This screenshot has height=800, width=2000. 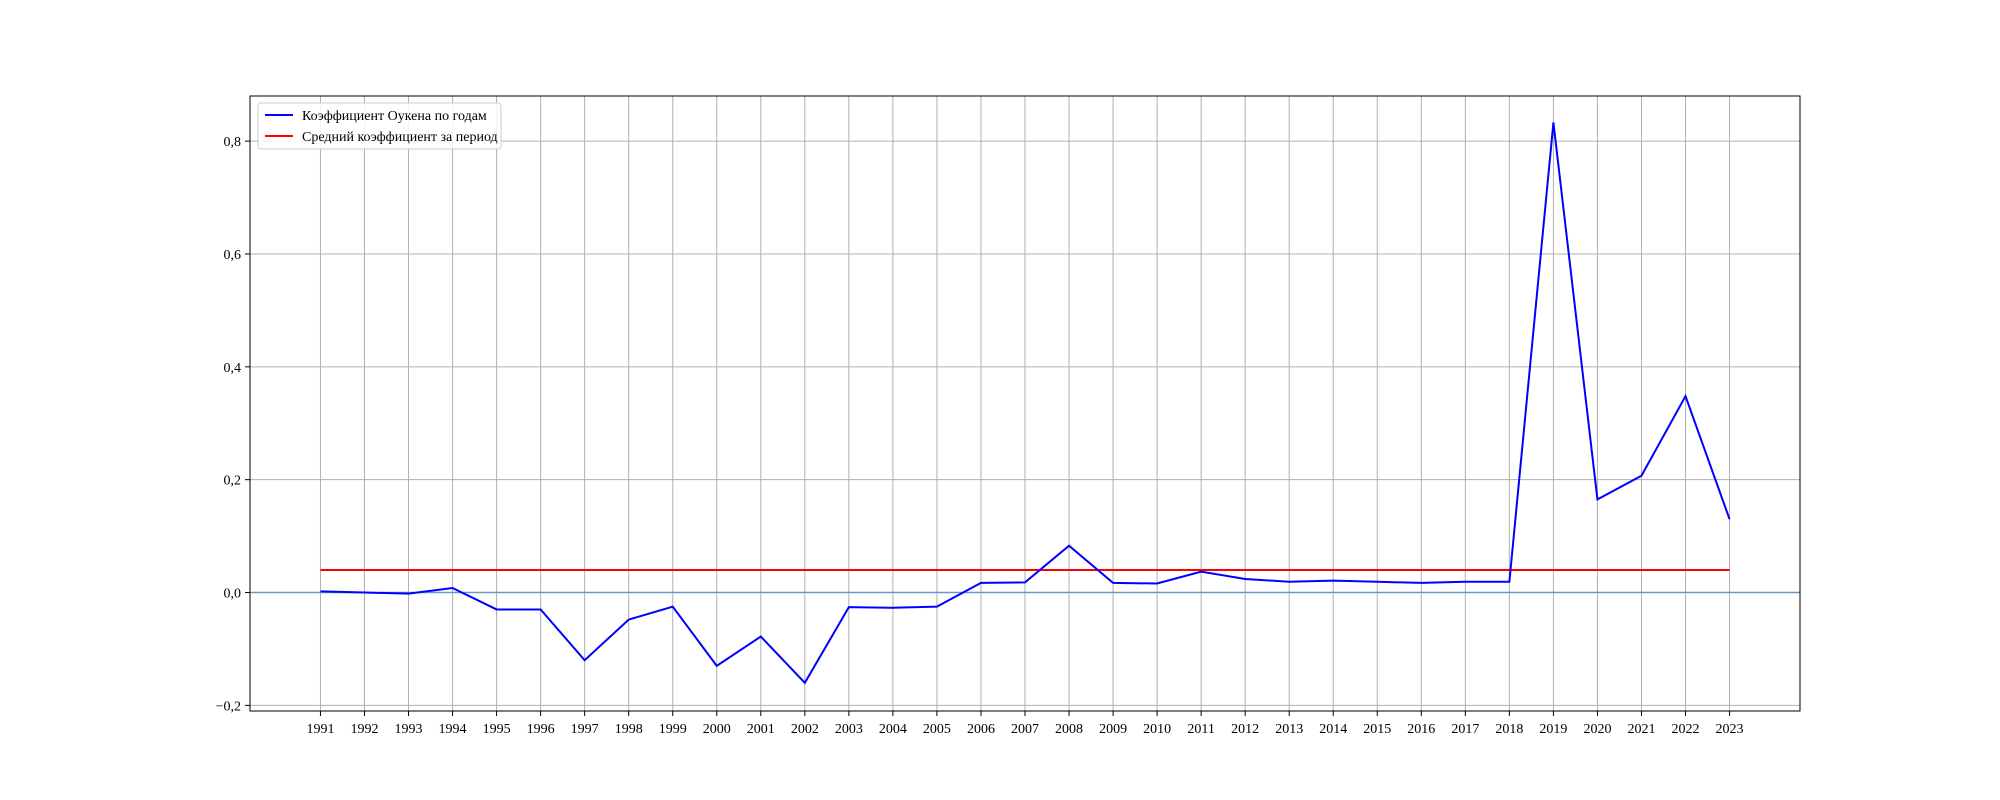 What do you see at coordinates (453, 729) in the screenshot?
I see `x-tick-label-1994: 1994` at bounding box center [453, 729].